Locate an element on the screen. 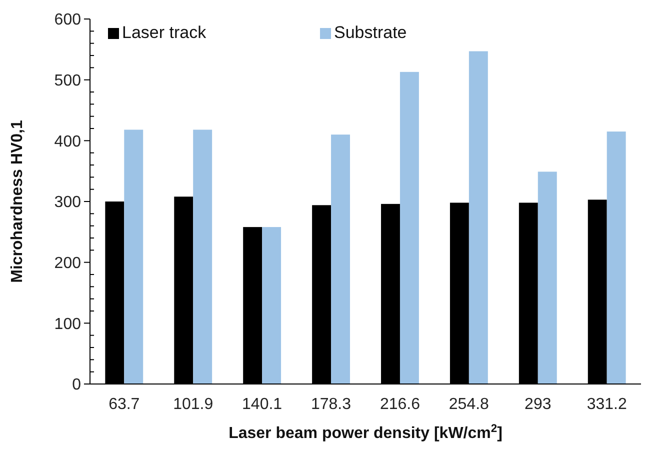  x-axis-title: Laser beam power density [kW/cm$^{2}$] is located at coordinates (365, 432).